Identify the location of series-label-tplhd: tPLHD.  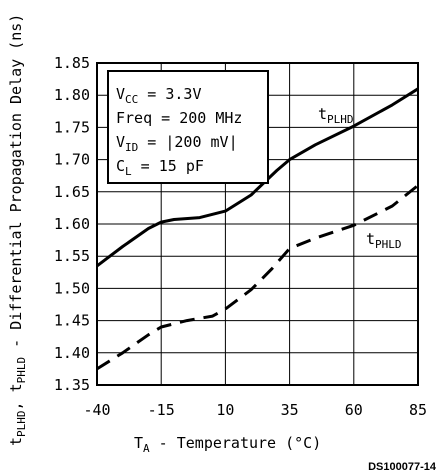
(336, 115).